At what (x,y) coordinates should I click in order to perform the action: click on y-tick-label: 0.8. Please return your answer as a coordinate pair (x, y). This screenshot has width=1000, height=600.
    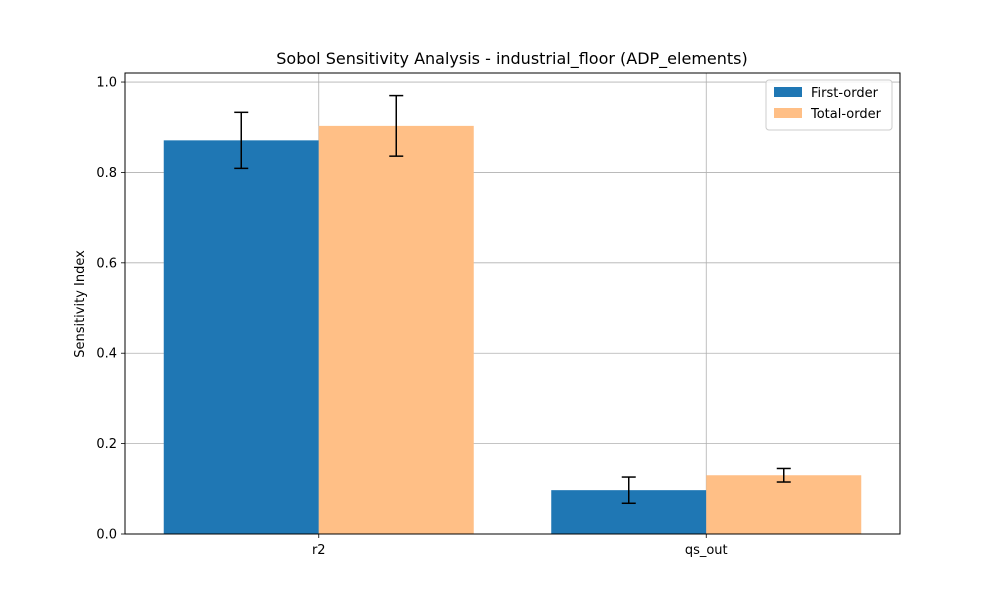
    Looking at the image, I should click on (106, 173).